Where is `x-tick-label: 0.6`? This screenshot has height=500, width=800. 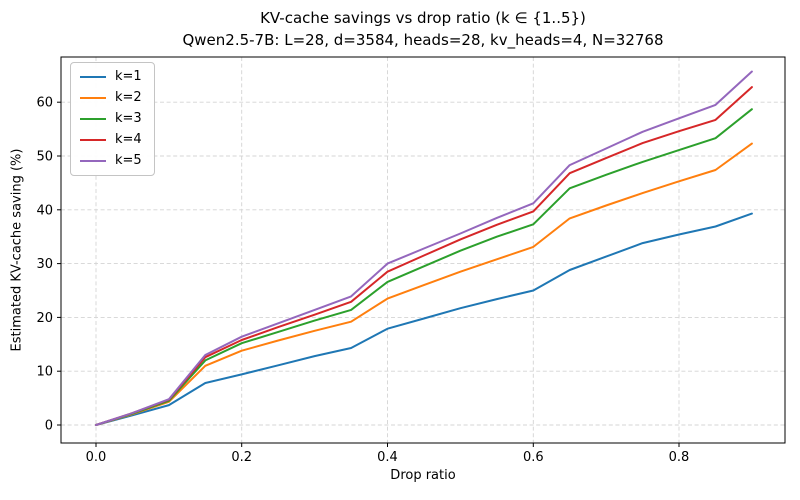
x-tick-label: 0.6 is located at coordinates (533, 457).